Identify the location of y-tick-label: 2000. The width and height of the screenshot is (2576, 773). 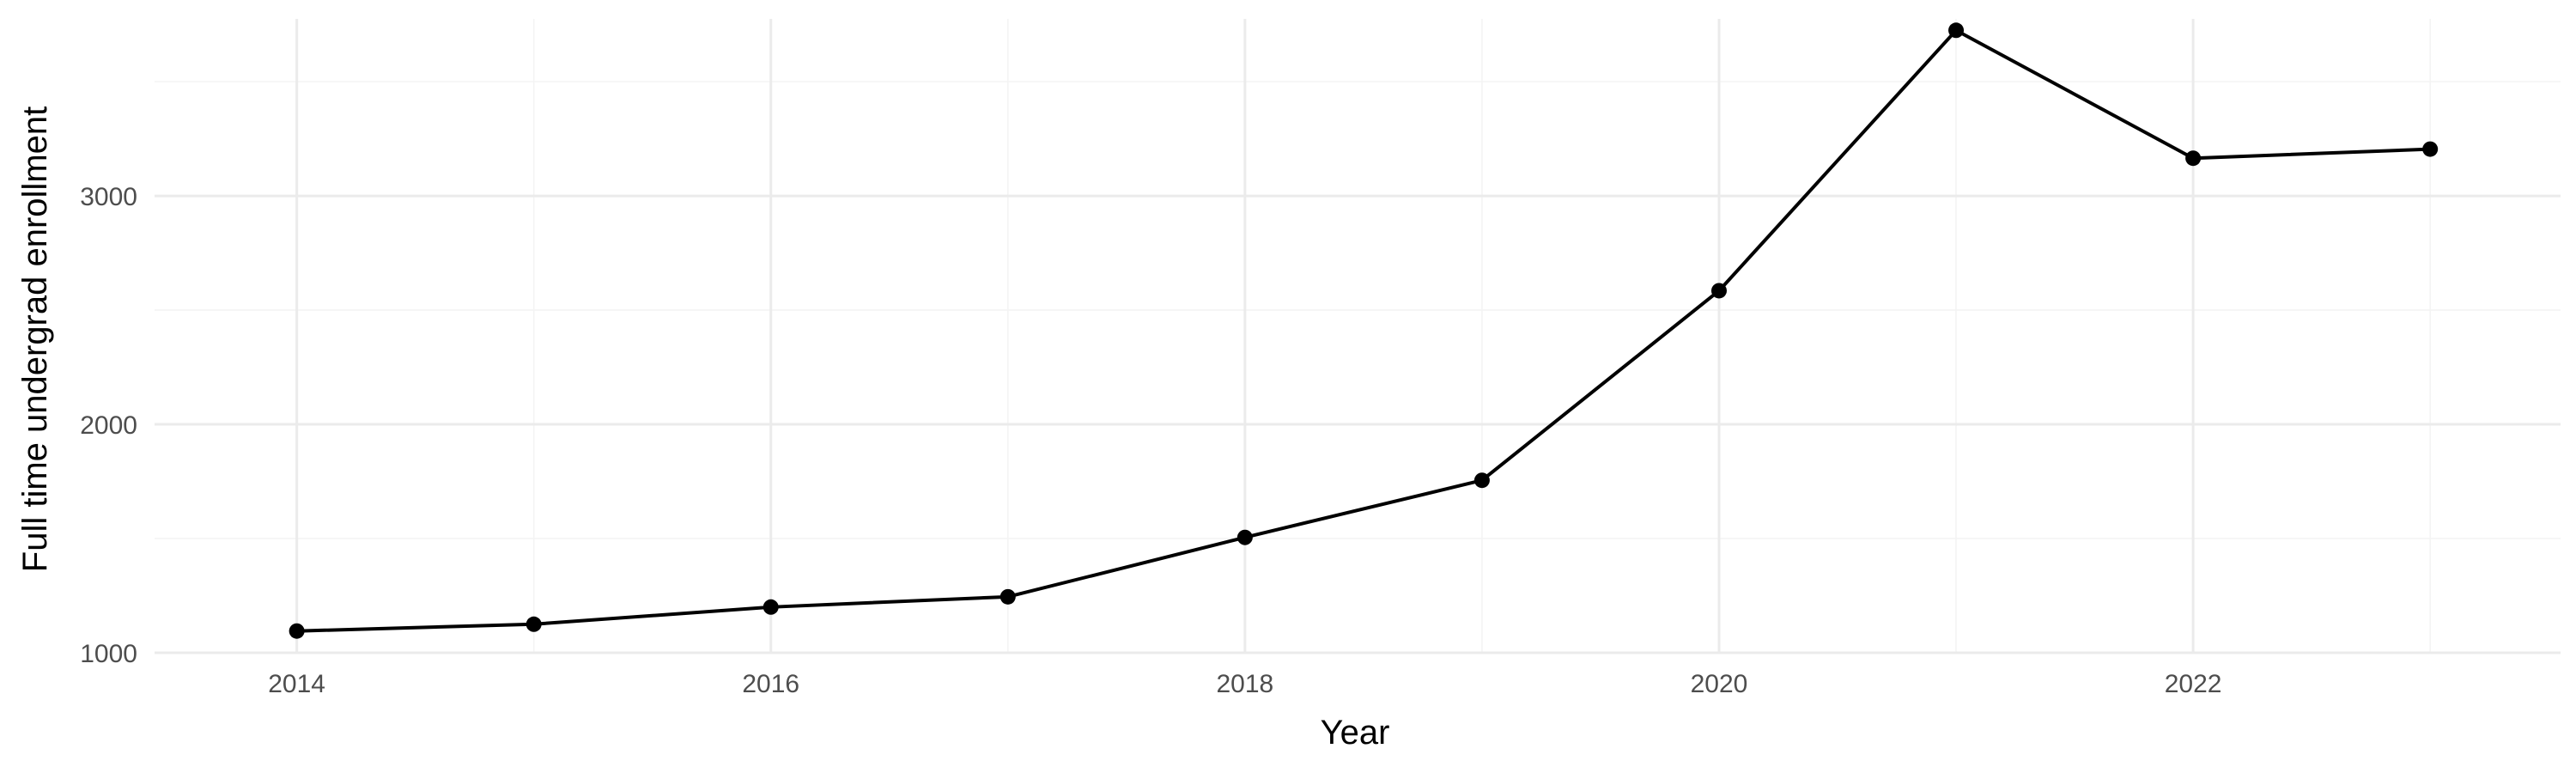
(109, 425).